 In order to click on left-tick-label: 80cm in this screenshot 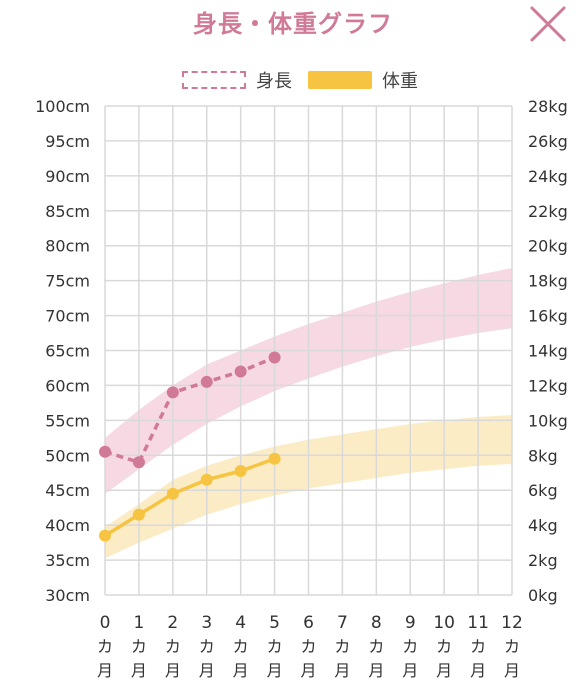, I will do `click(67, 246)`.